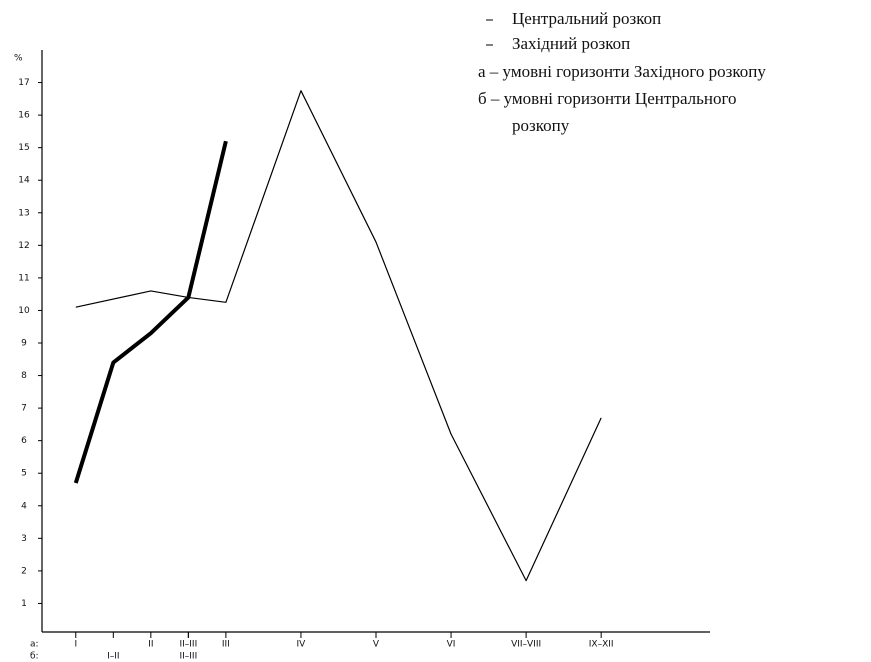 The width and height of the screenshot is (871, 662). What do you see at coordinates (541, 125) in the screenshot?
I see `note: розкопу` at bounding box center [541, 125].